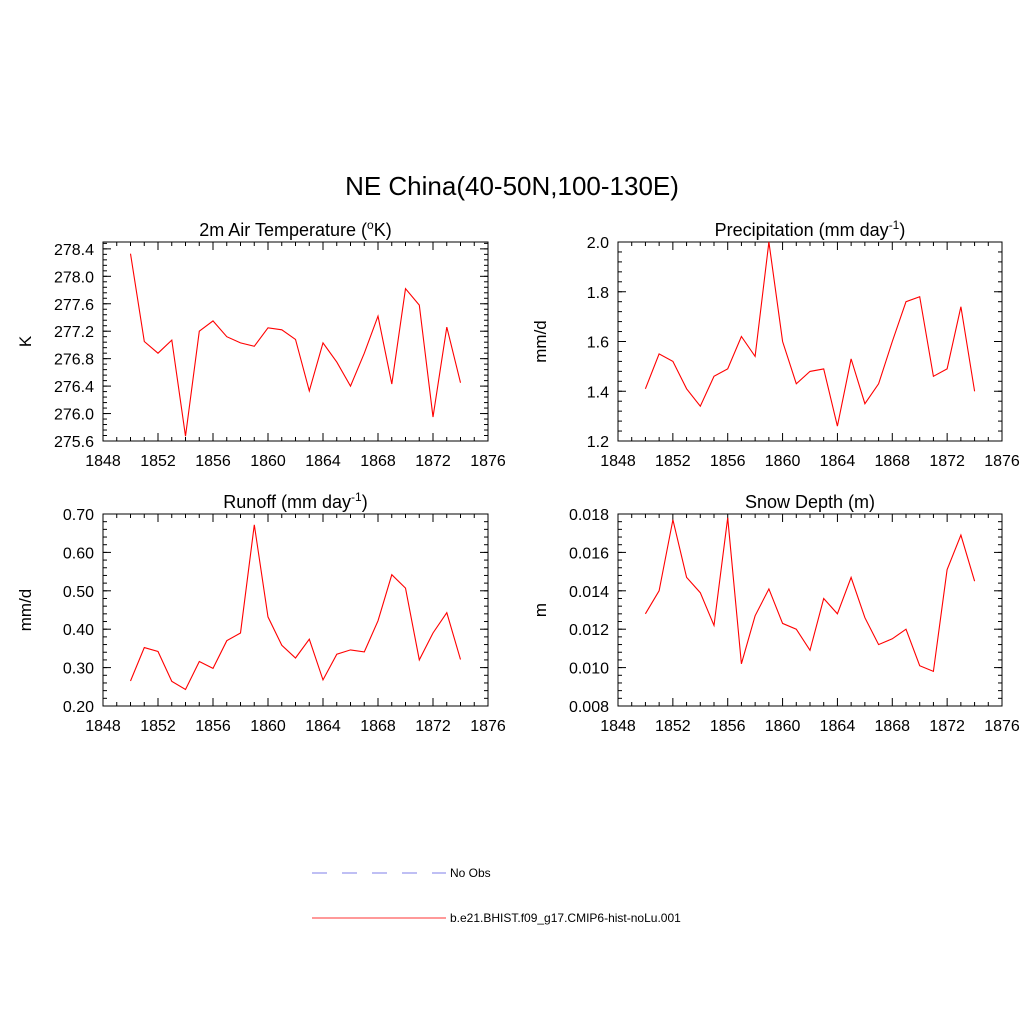  I want to click on panel-title-suffix: K), so click(383, 230).